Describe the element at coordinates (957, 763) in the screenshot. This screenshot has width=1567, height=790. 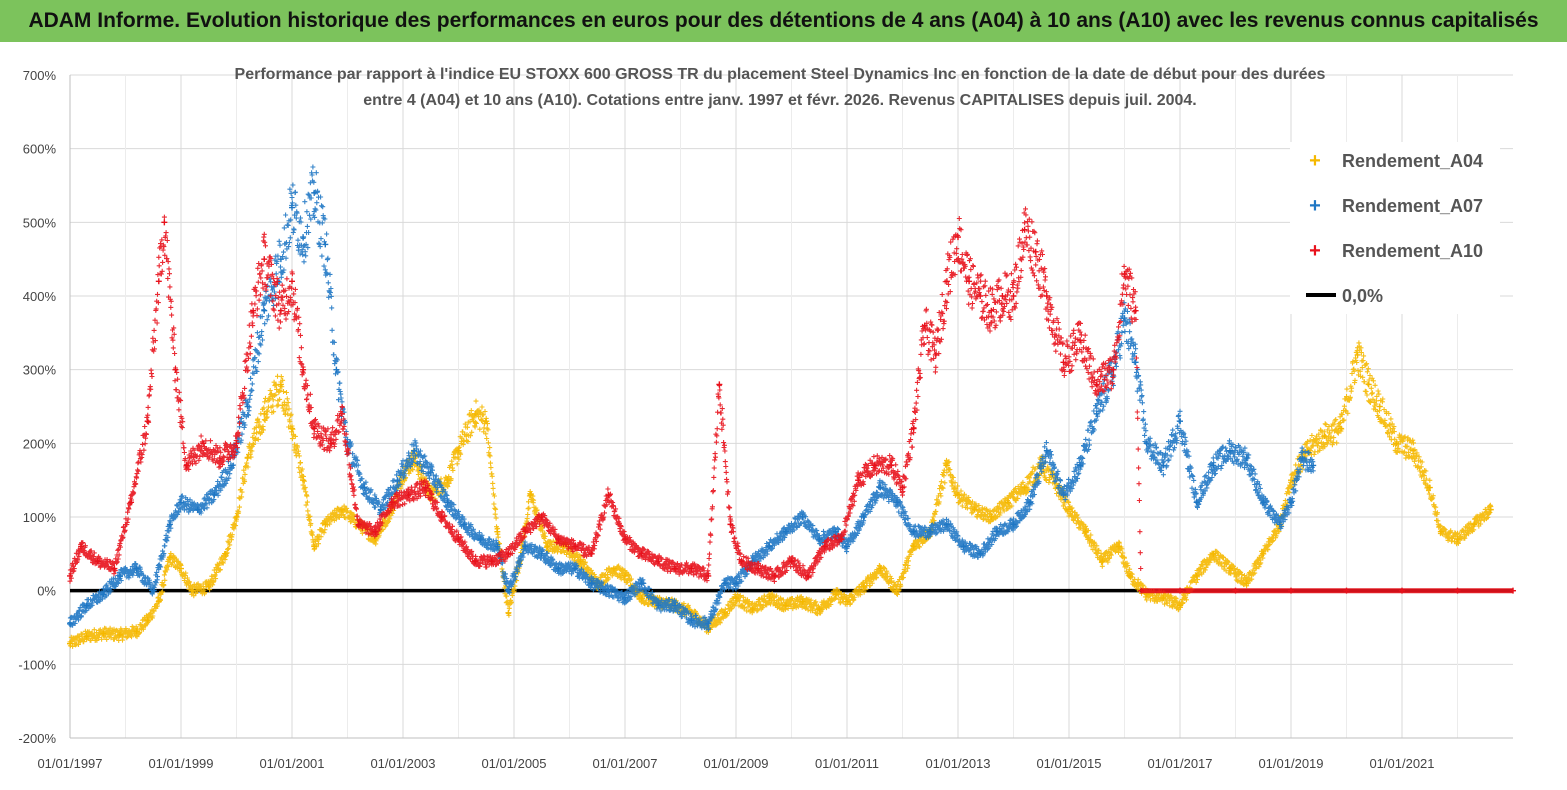
I see `x-tick-label: 01/01/2013` at that location.